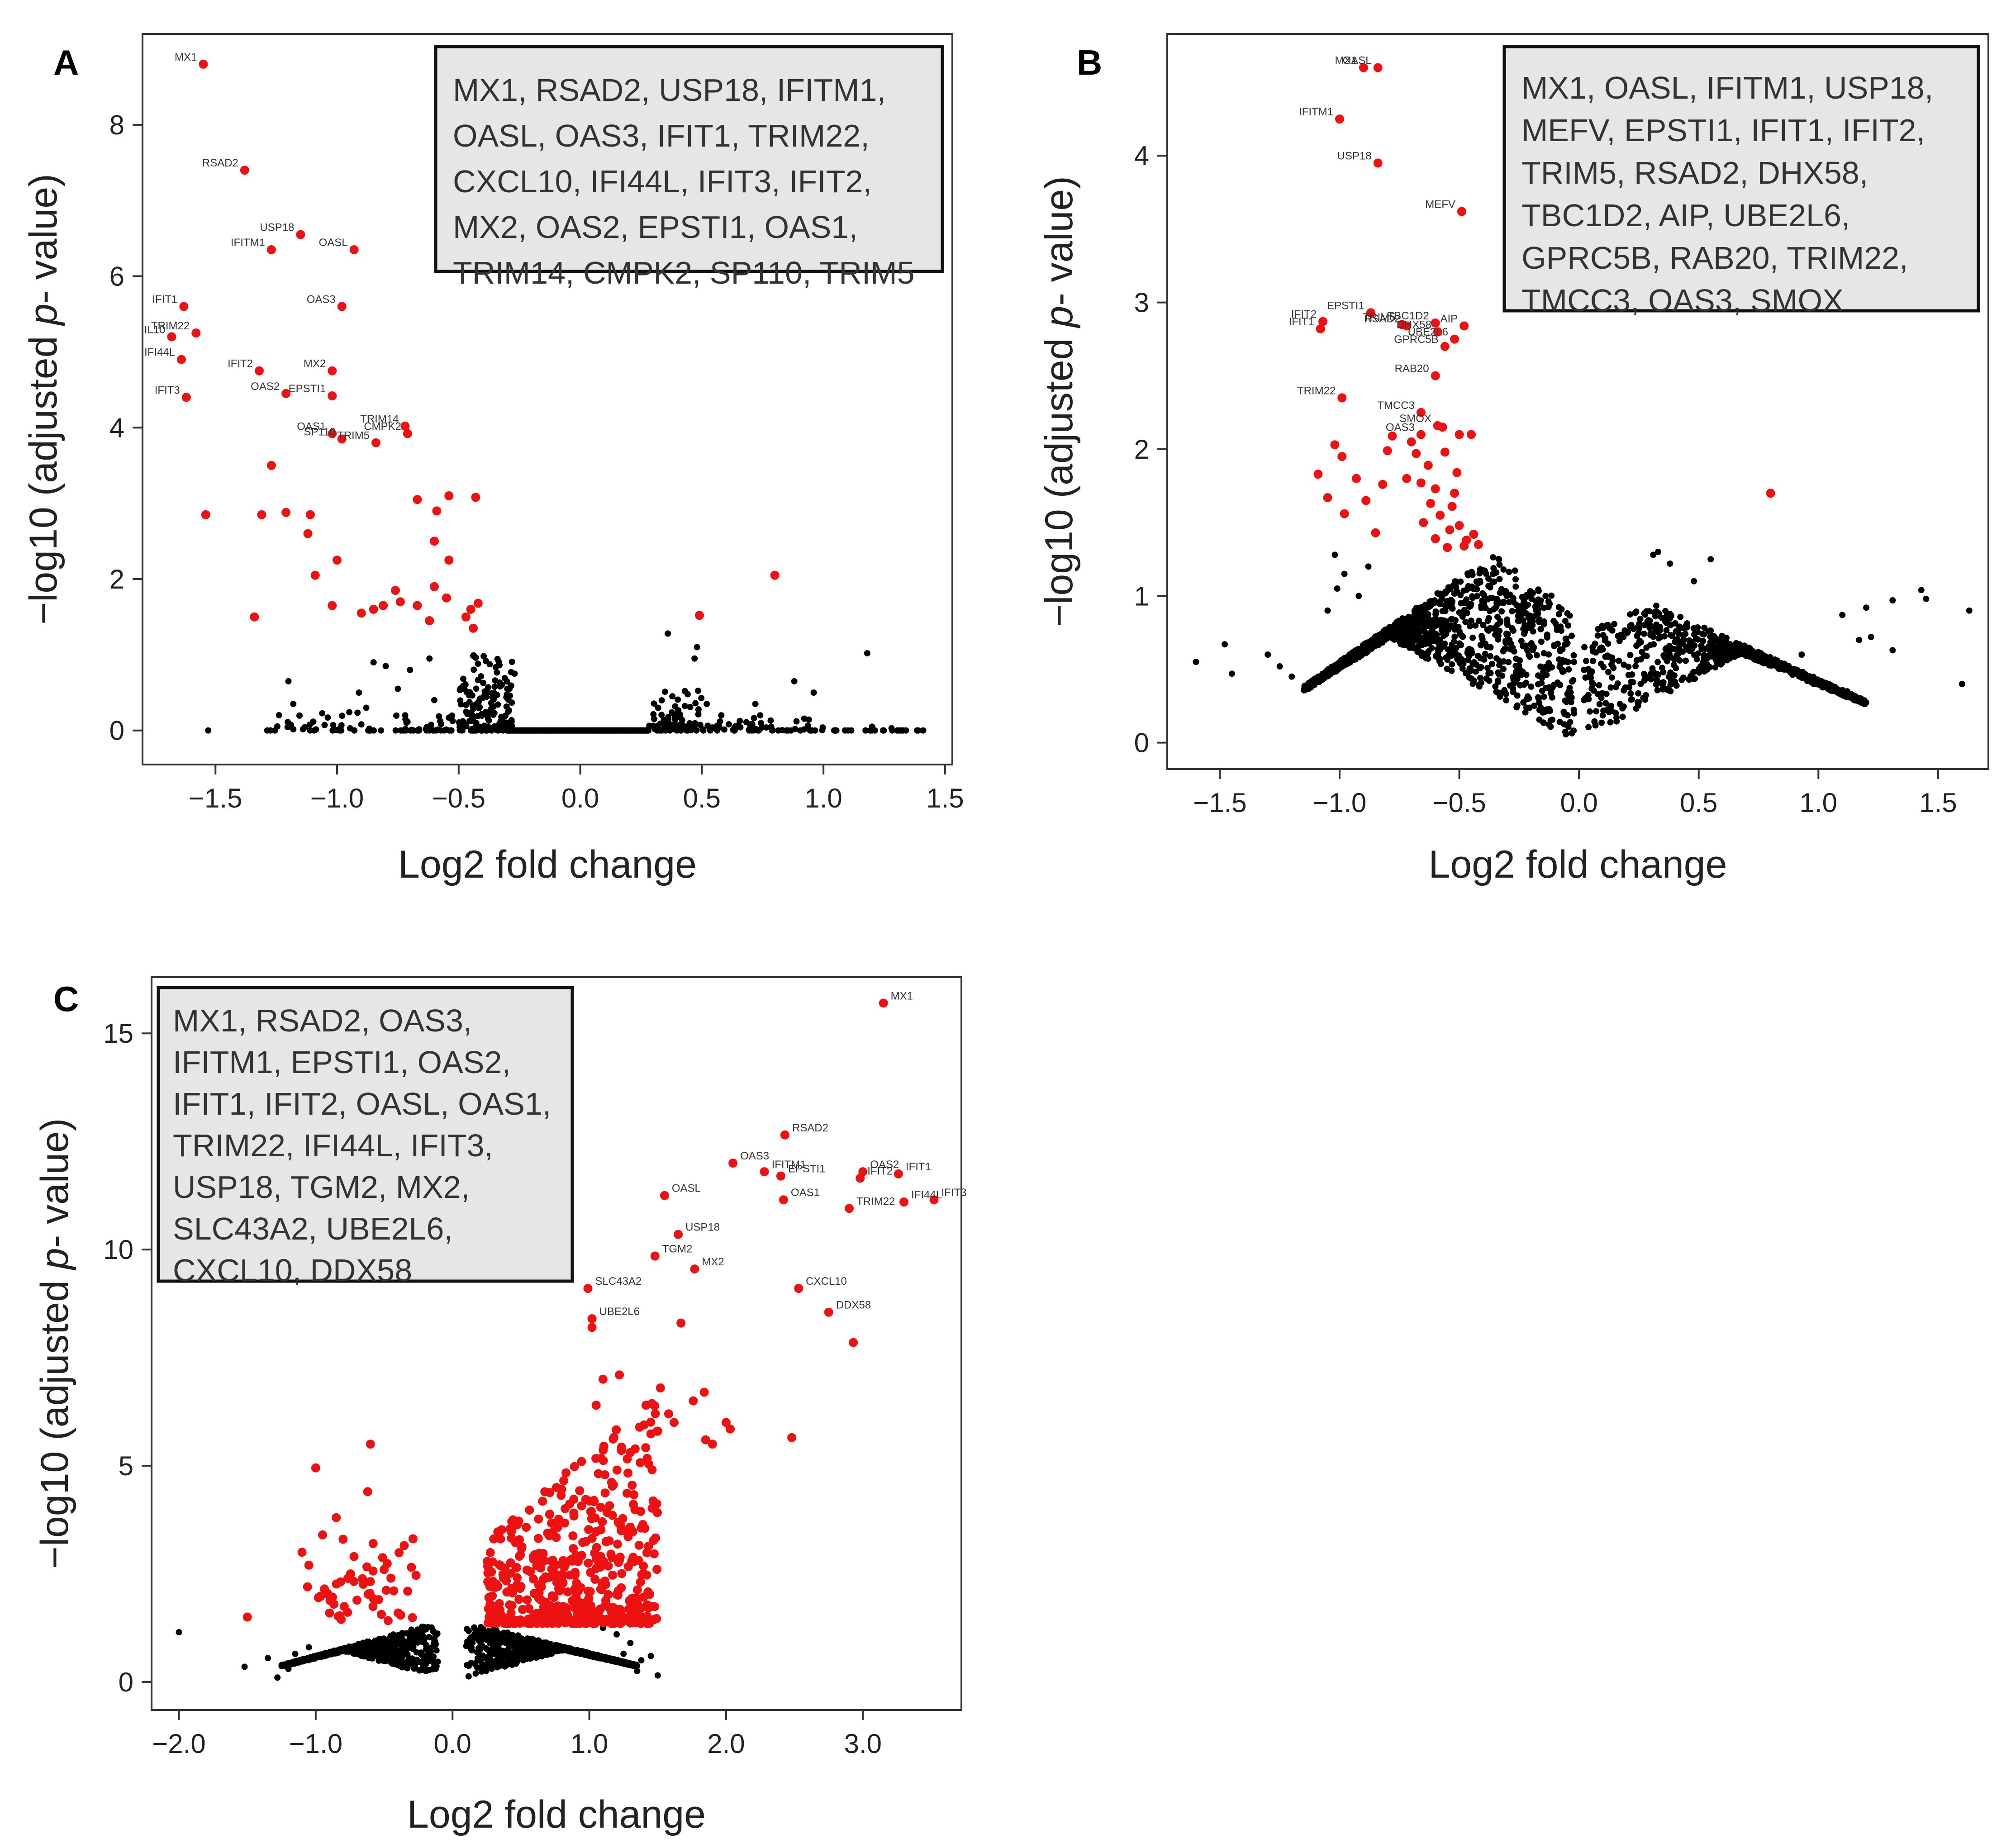 This screenshot has width=1992, height=1848. What do you see at coordinates (687, 1189) in the screenshot?
I see `gene-label-oasl: OASL` at bounding box center [687, 1189].